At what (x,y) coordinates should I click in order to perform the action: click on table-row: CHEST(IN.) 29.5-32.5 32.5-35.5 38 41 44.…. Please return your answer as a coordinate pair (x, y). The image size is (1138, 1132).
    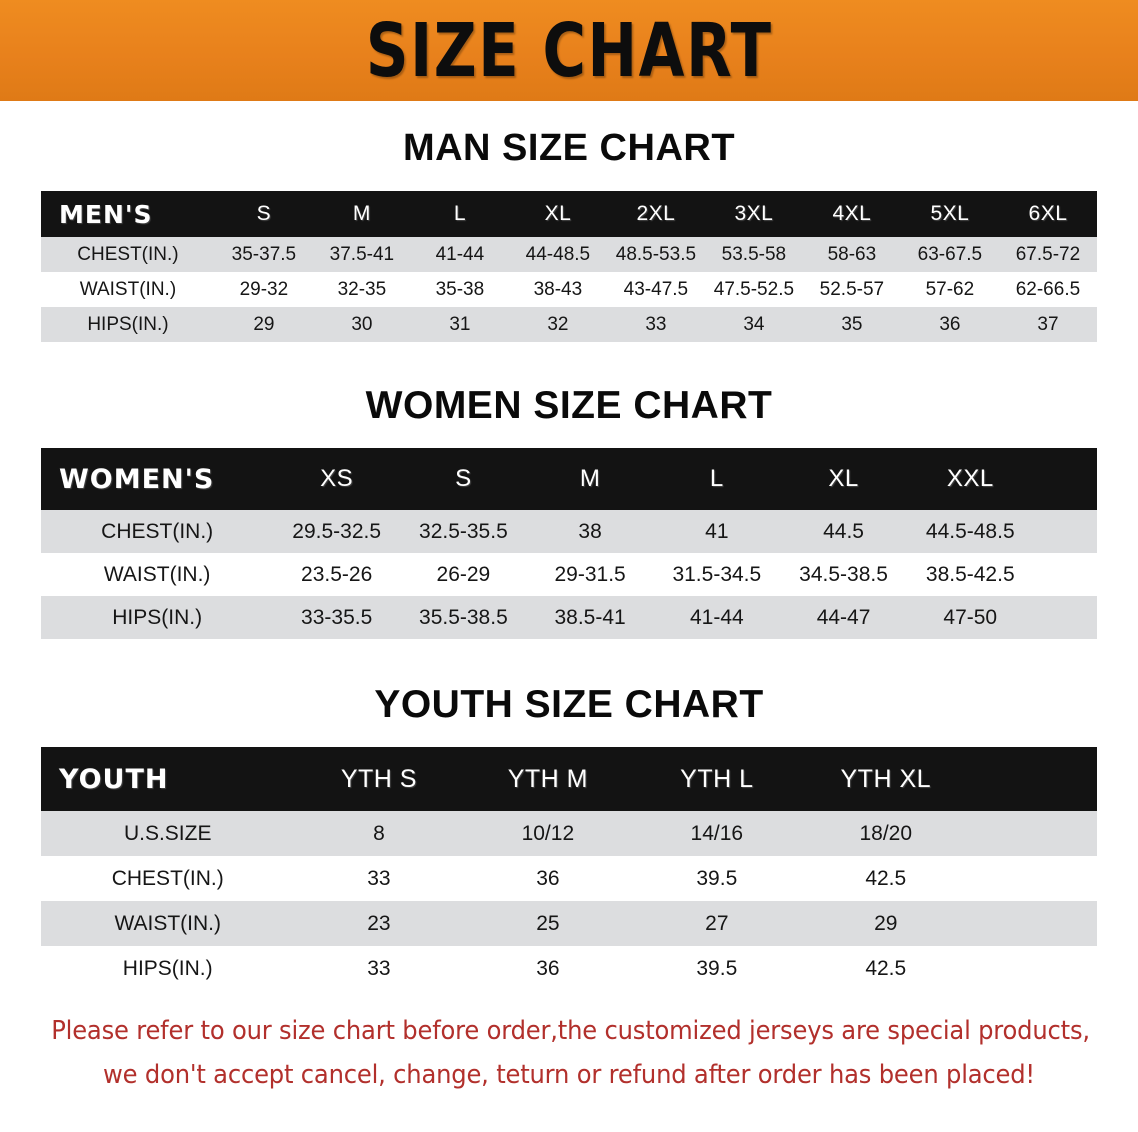
    Looking at the image, I should click on (569, 531).